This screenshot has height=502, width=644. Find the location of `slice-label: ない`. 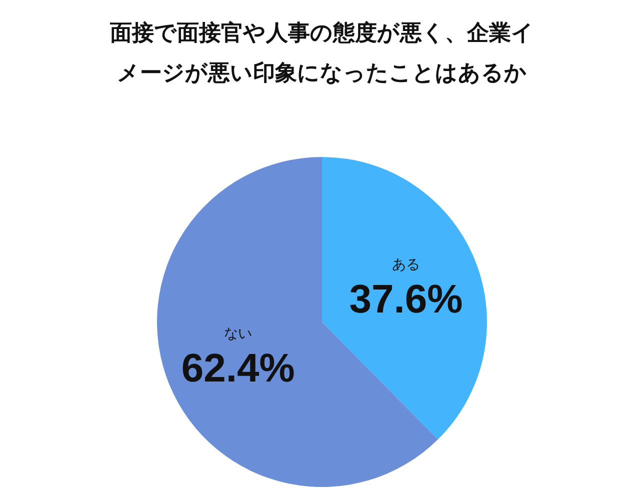

slice-label: ない is located at coordinates (238, 334).